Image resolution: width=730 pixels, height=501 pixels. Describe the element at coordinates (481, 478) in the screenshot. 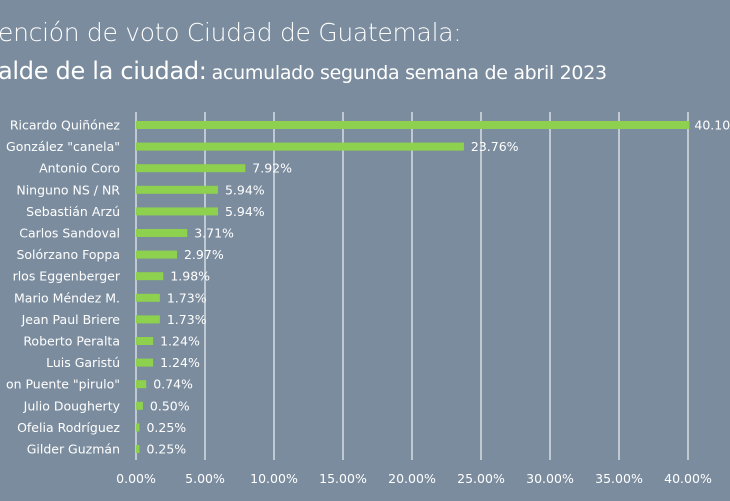

I see `x-tick-label: 25.00%` at that location.